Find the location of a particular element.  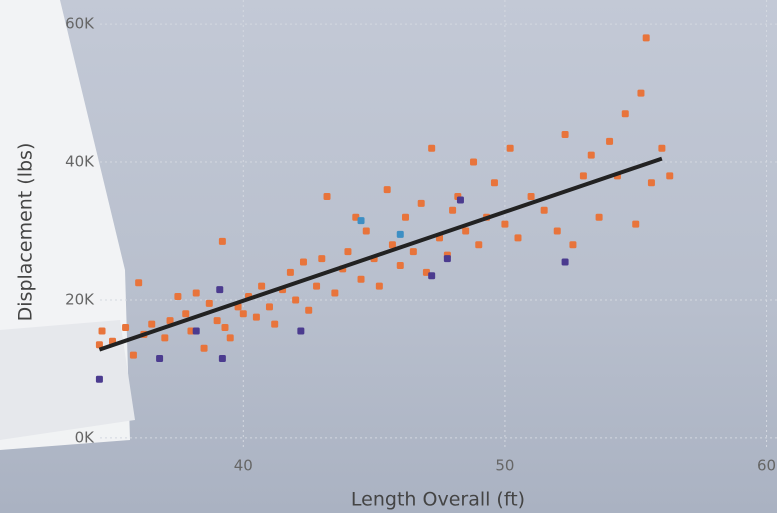

x-tick-label: 50 is located at coordinates (504, 466).